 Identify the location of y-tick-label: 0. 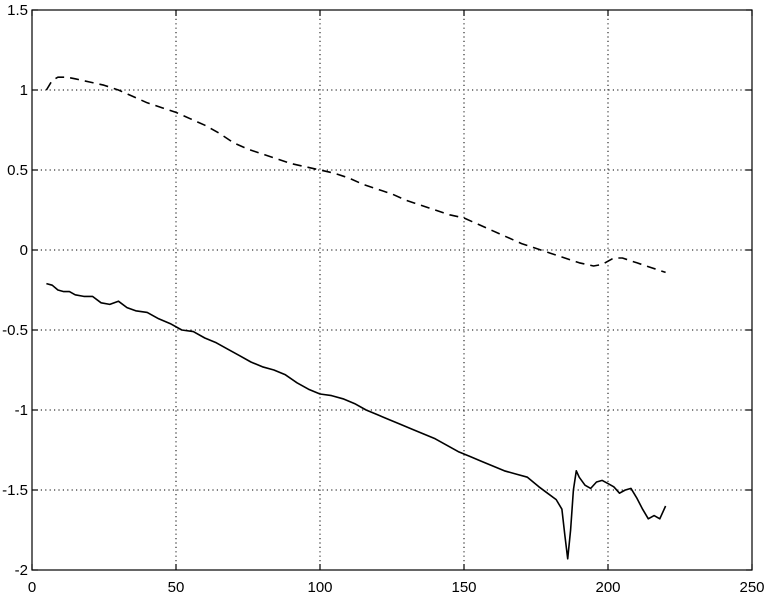
(24, 250).